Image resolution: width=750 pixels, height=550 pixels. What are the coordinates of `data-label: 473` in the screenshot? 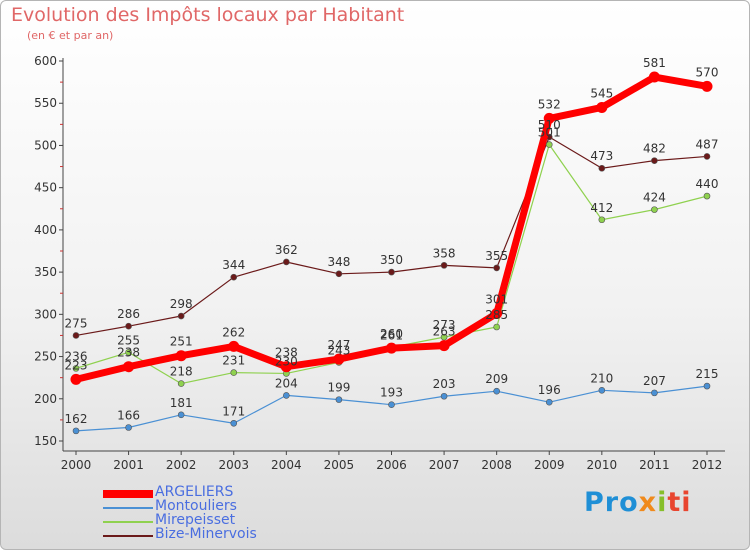 It's located at (601, 156).